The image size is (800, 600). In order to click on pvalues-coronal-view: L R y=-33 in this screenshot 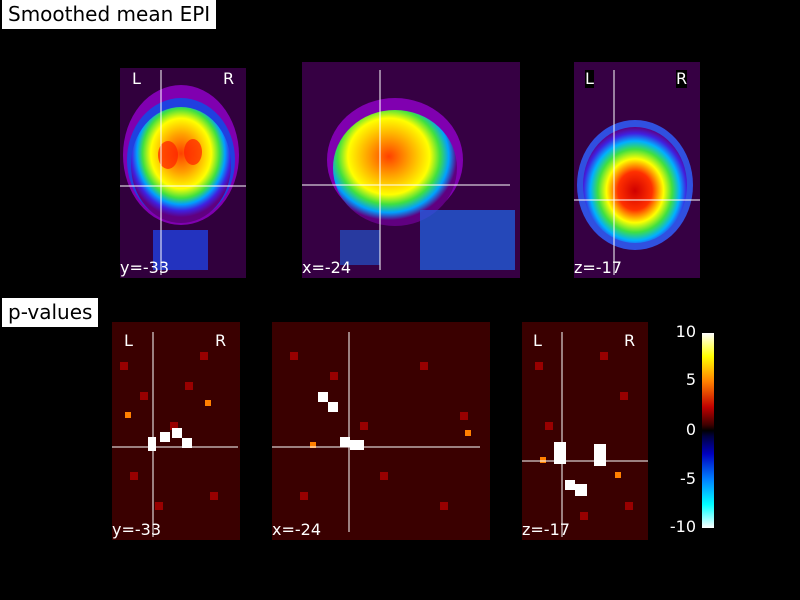, I will do `click(175, 432)`.